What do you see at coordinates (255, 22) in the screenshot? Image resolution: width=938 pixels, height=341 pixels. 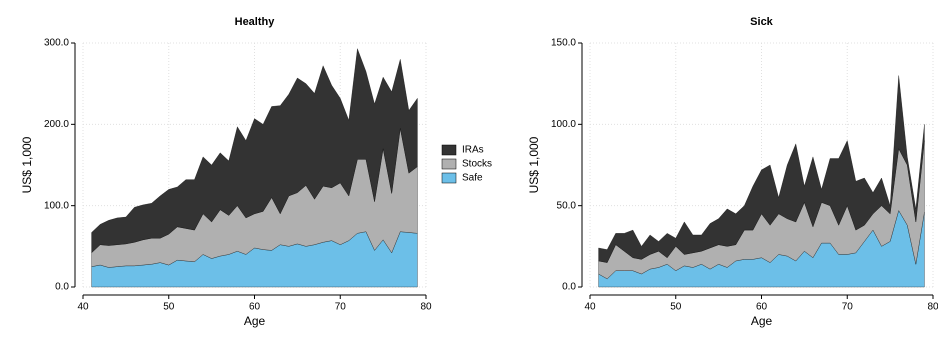 I see `chart-title: Healthy` at bounding box center [255, 22].